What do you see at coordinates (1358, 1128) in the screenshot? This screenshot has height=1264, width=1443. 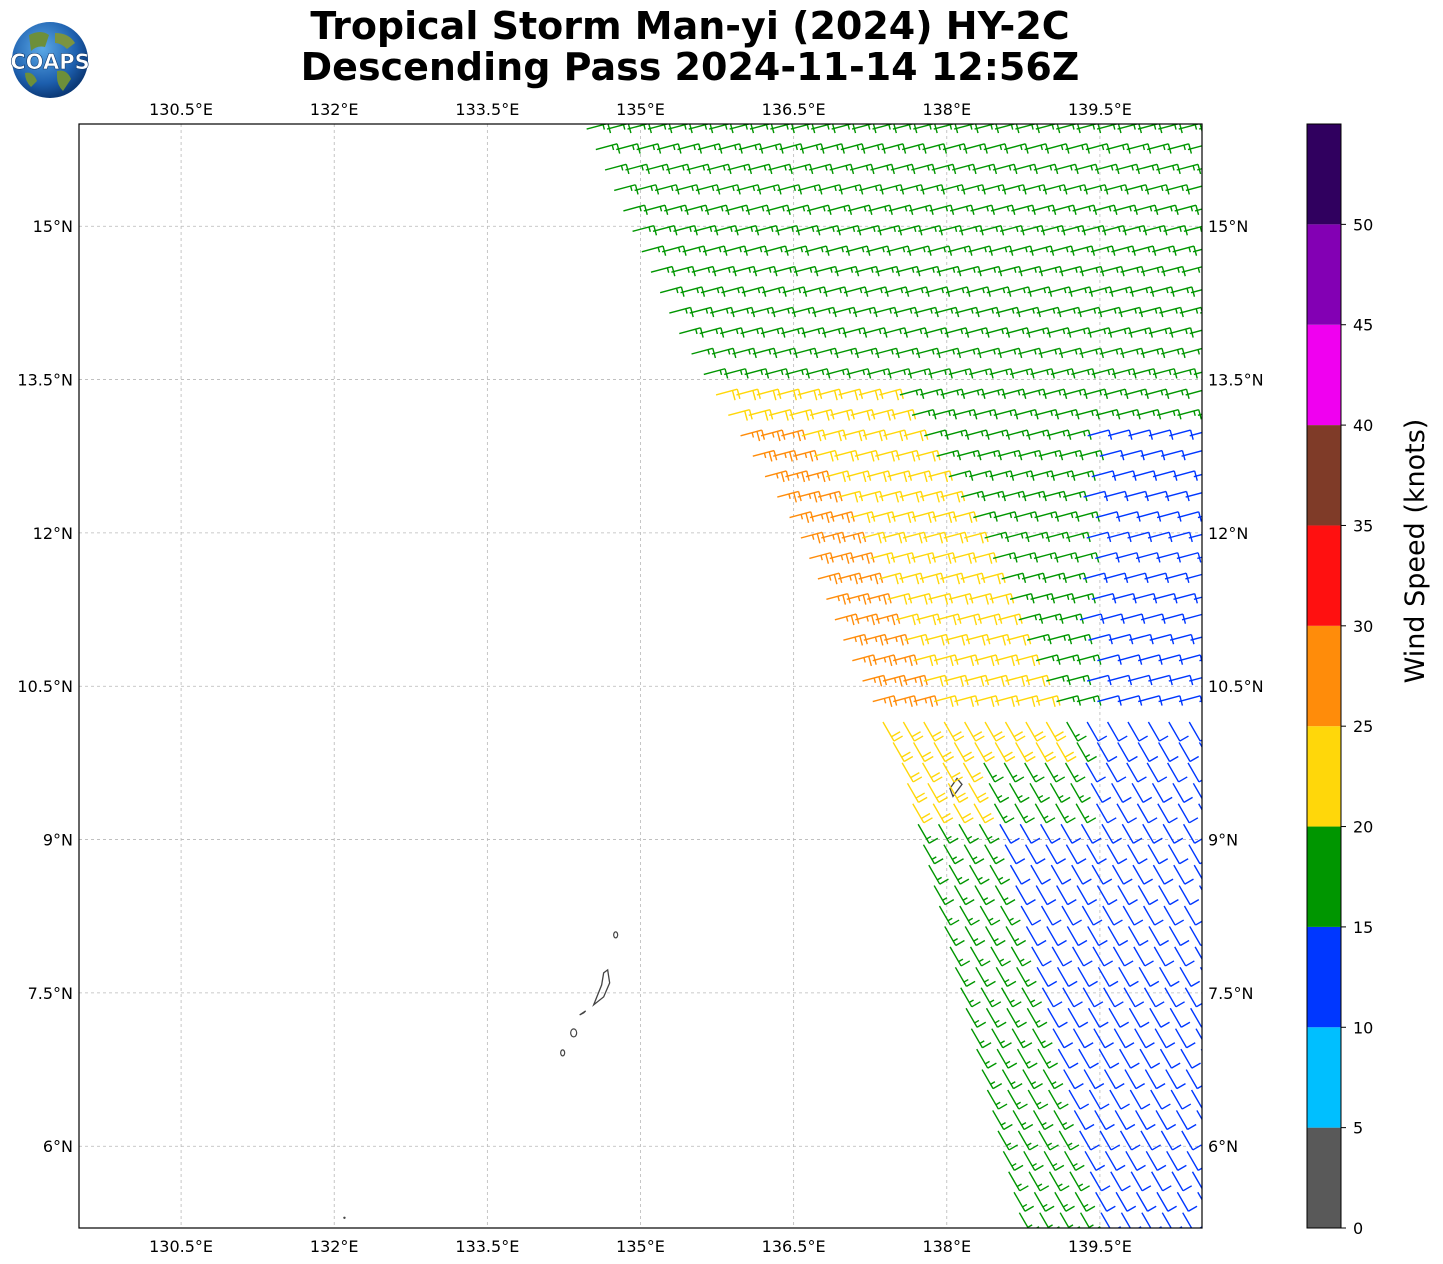 I see `colorbar-tick-label: 5` at bounding box center [1358, 1128].